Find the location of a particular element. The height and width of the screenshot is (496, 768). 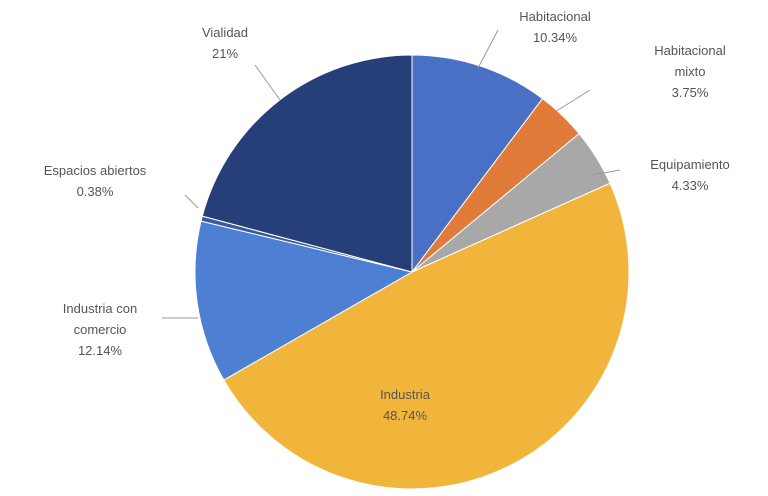

category-label: Habitacional mixto is located at coordinates (690, 61).